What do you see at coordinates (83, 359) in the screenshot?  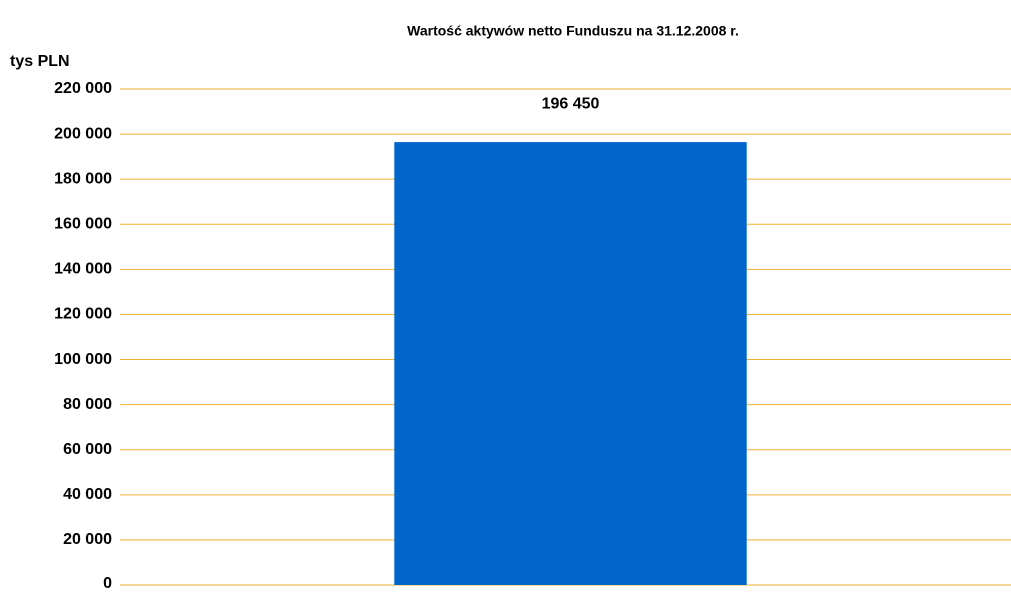 I see `y-tick-label: 100 000` at bounding box center [83, 359].